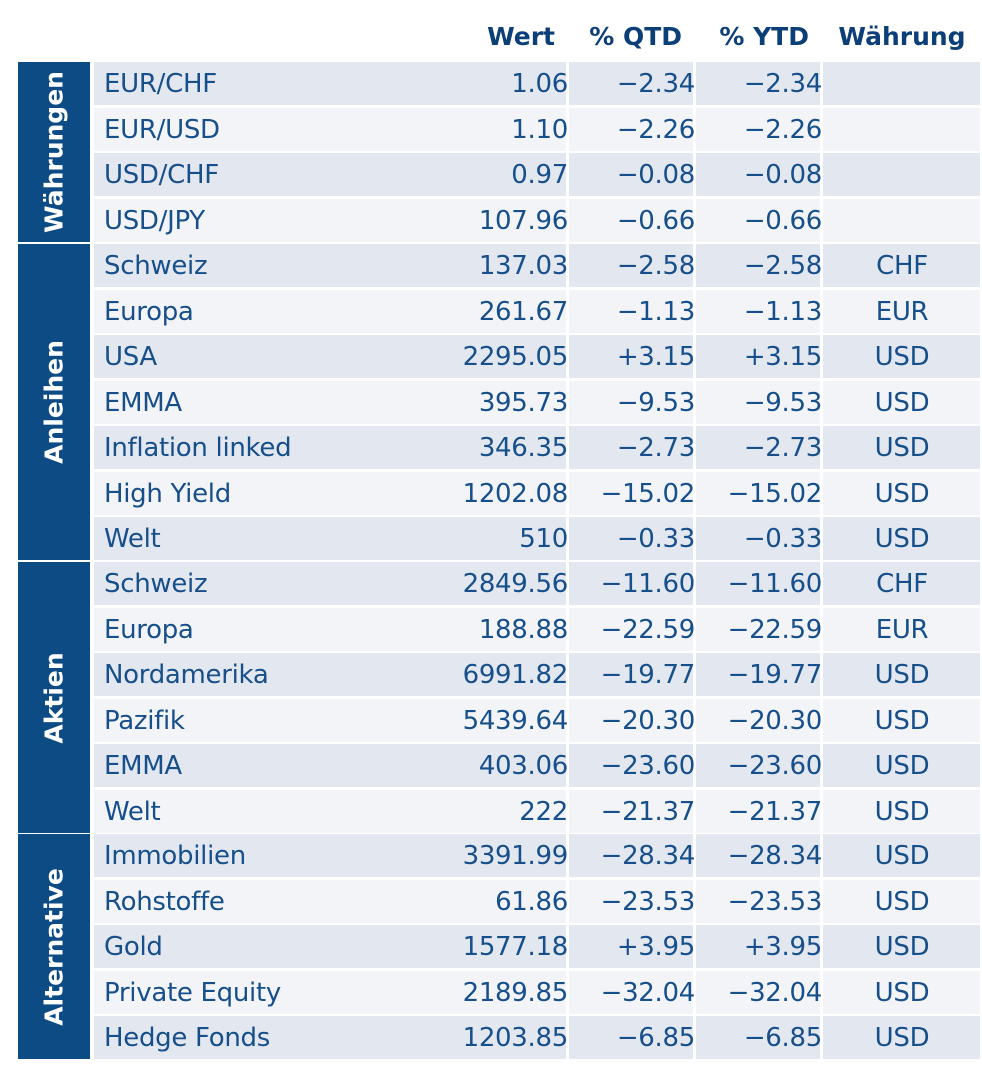  Describe the element at coordinates (648, 993) in the screenshot. I see `qtd-cell: −32.04` at that location.